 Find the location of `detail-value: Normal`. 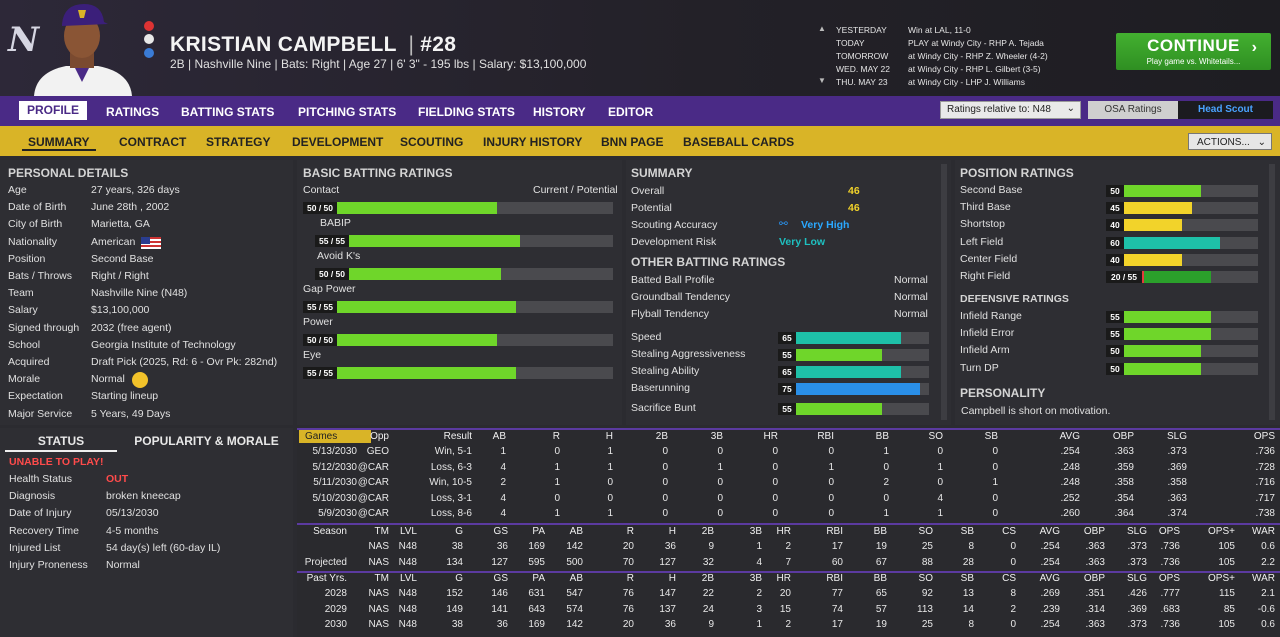

detail-value: Normal is located at coordinates (108, 379).